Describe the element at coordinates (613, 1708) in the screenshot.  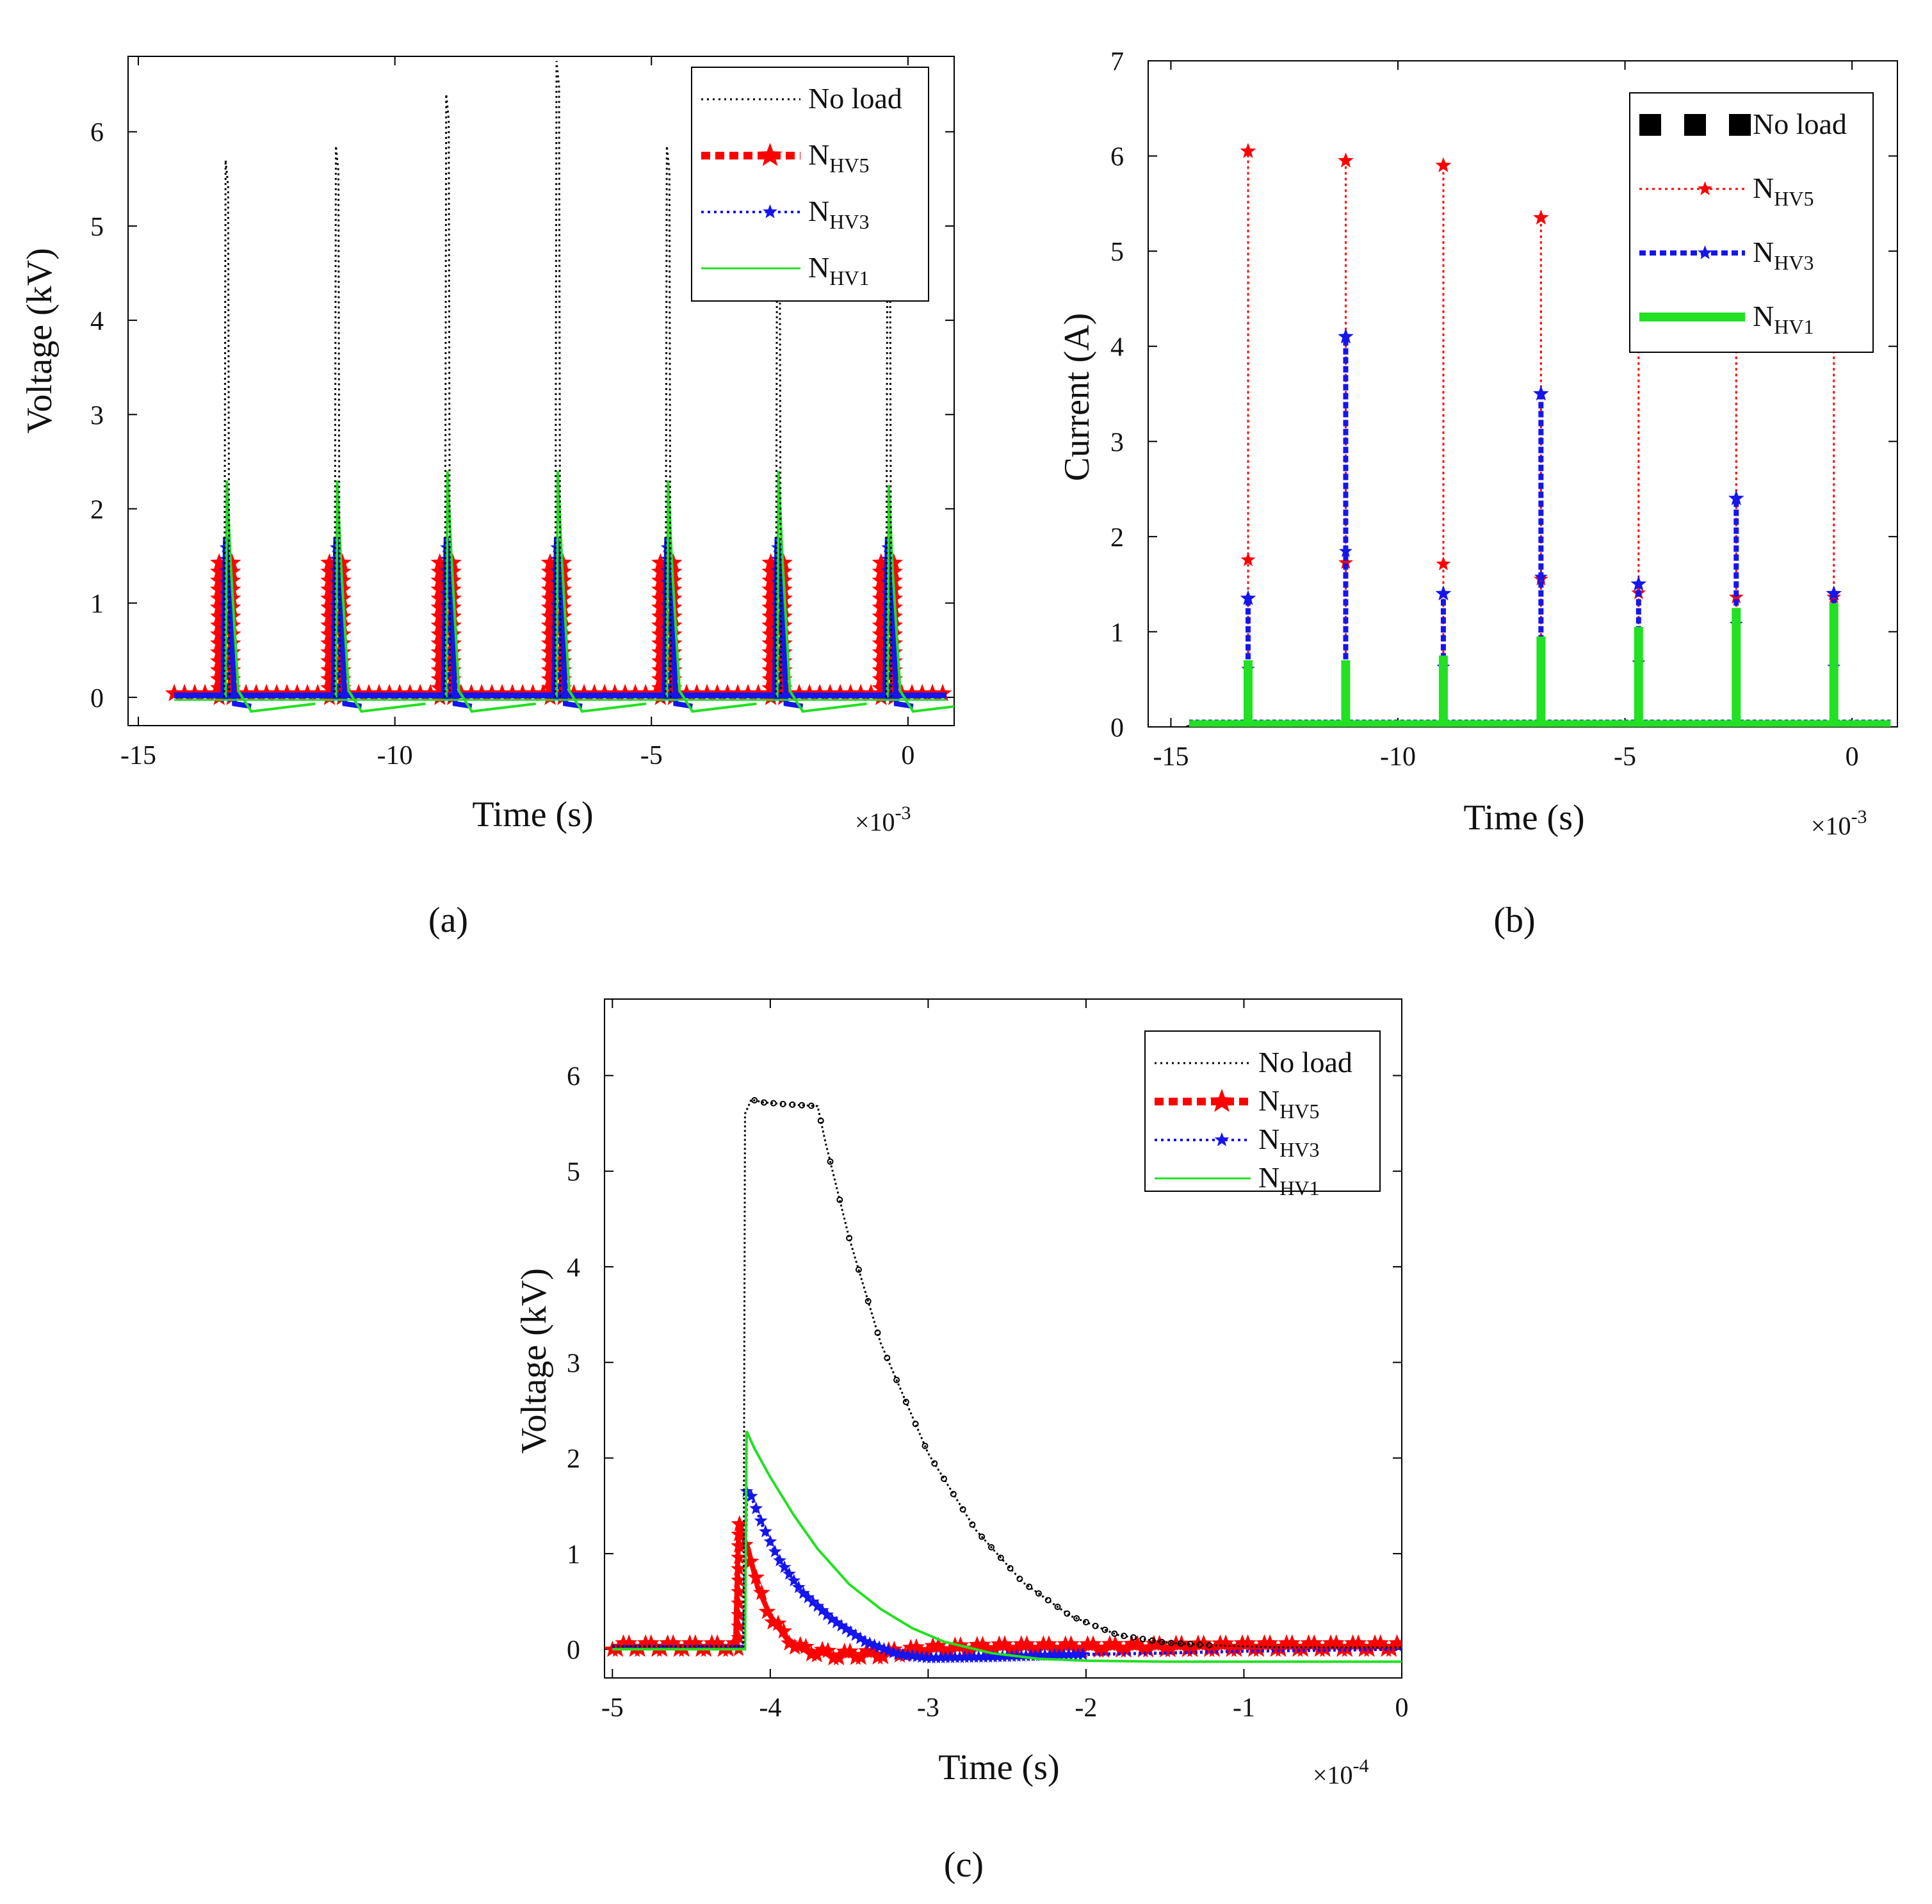
I see `c-xtick-label: -5` at that location.